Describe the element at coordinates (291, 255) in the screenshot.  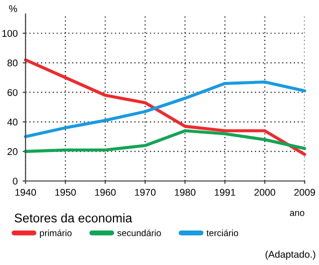
I see `text: (Adaptado.)` at that location.